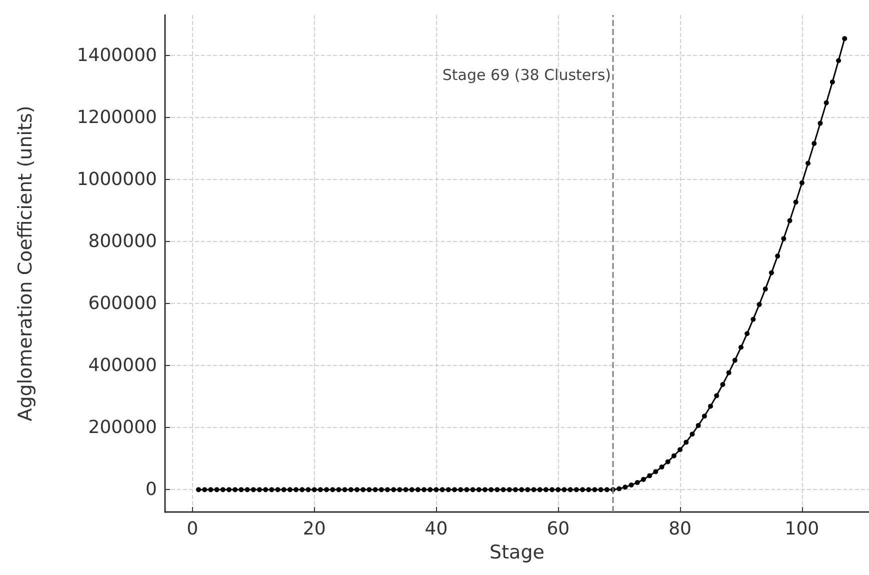 This screenshot has height=575, width=869. Describe the element at coordinates (122, 365) in the screenshot. I see `y-tick-label: 400000` at that location.